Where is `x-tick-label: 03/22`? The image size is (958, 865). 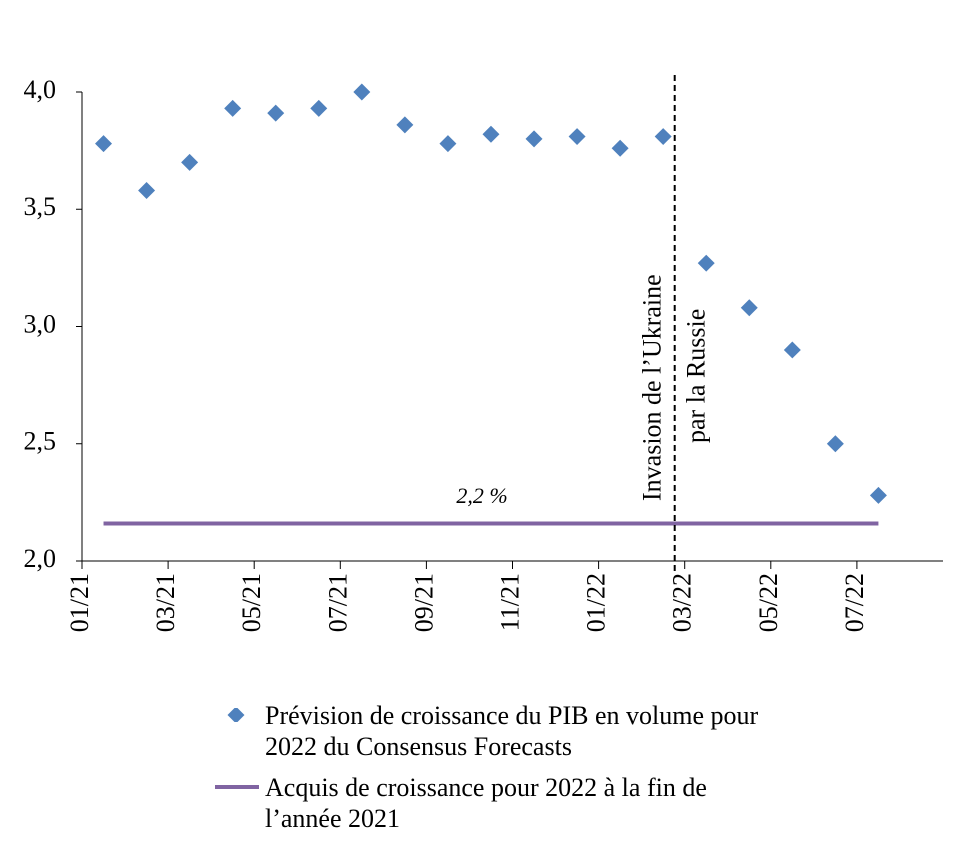
x-tick-label: 03/22 is located at coordinates (682, 602).